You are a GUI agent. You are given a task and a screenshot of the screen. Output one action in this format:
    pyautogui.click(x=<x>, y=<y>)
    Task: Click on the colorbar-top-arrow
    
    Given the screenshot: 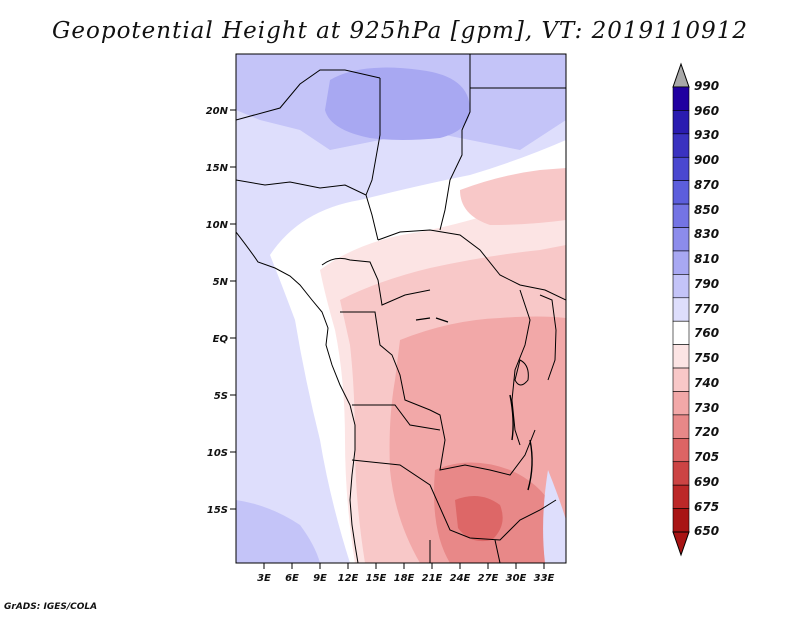 What is the action you would take?
    pyautogui.click(x=681, y=75)
    